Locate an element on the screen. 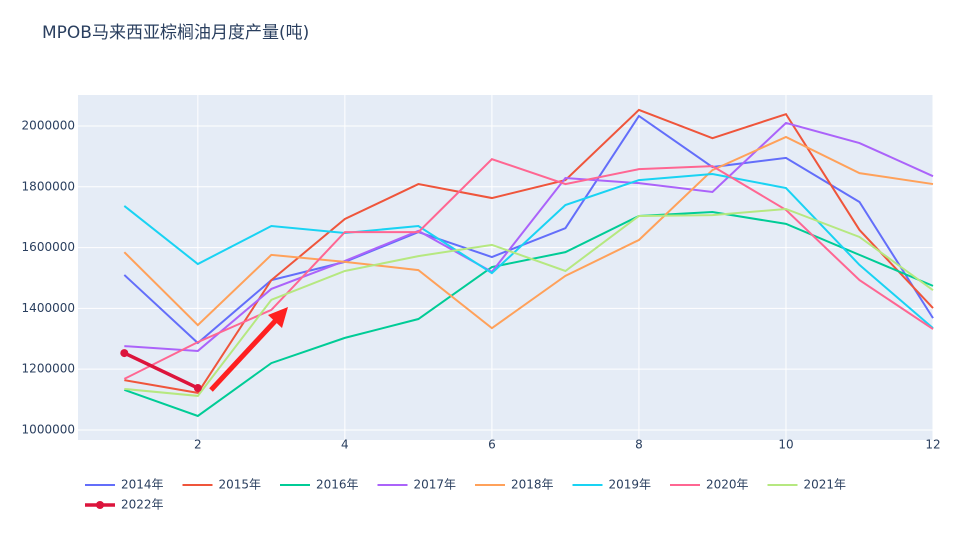 Image resolution: width=970 pixels, height=535 pixels. legend-item: 2018年 is located at coordinates (514, 485).